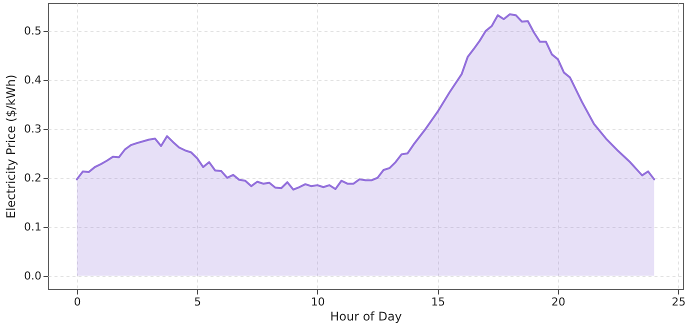  What do you see at coordinates (77, 302) in the screenshot?
I see `x-tick-label: 0` at bounding box center [77, 302].